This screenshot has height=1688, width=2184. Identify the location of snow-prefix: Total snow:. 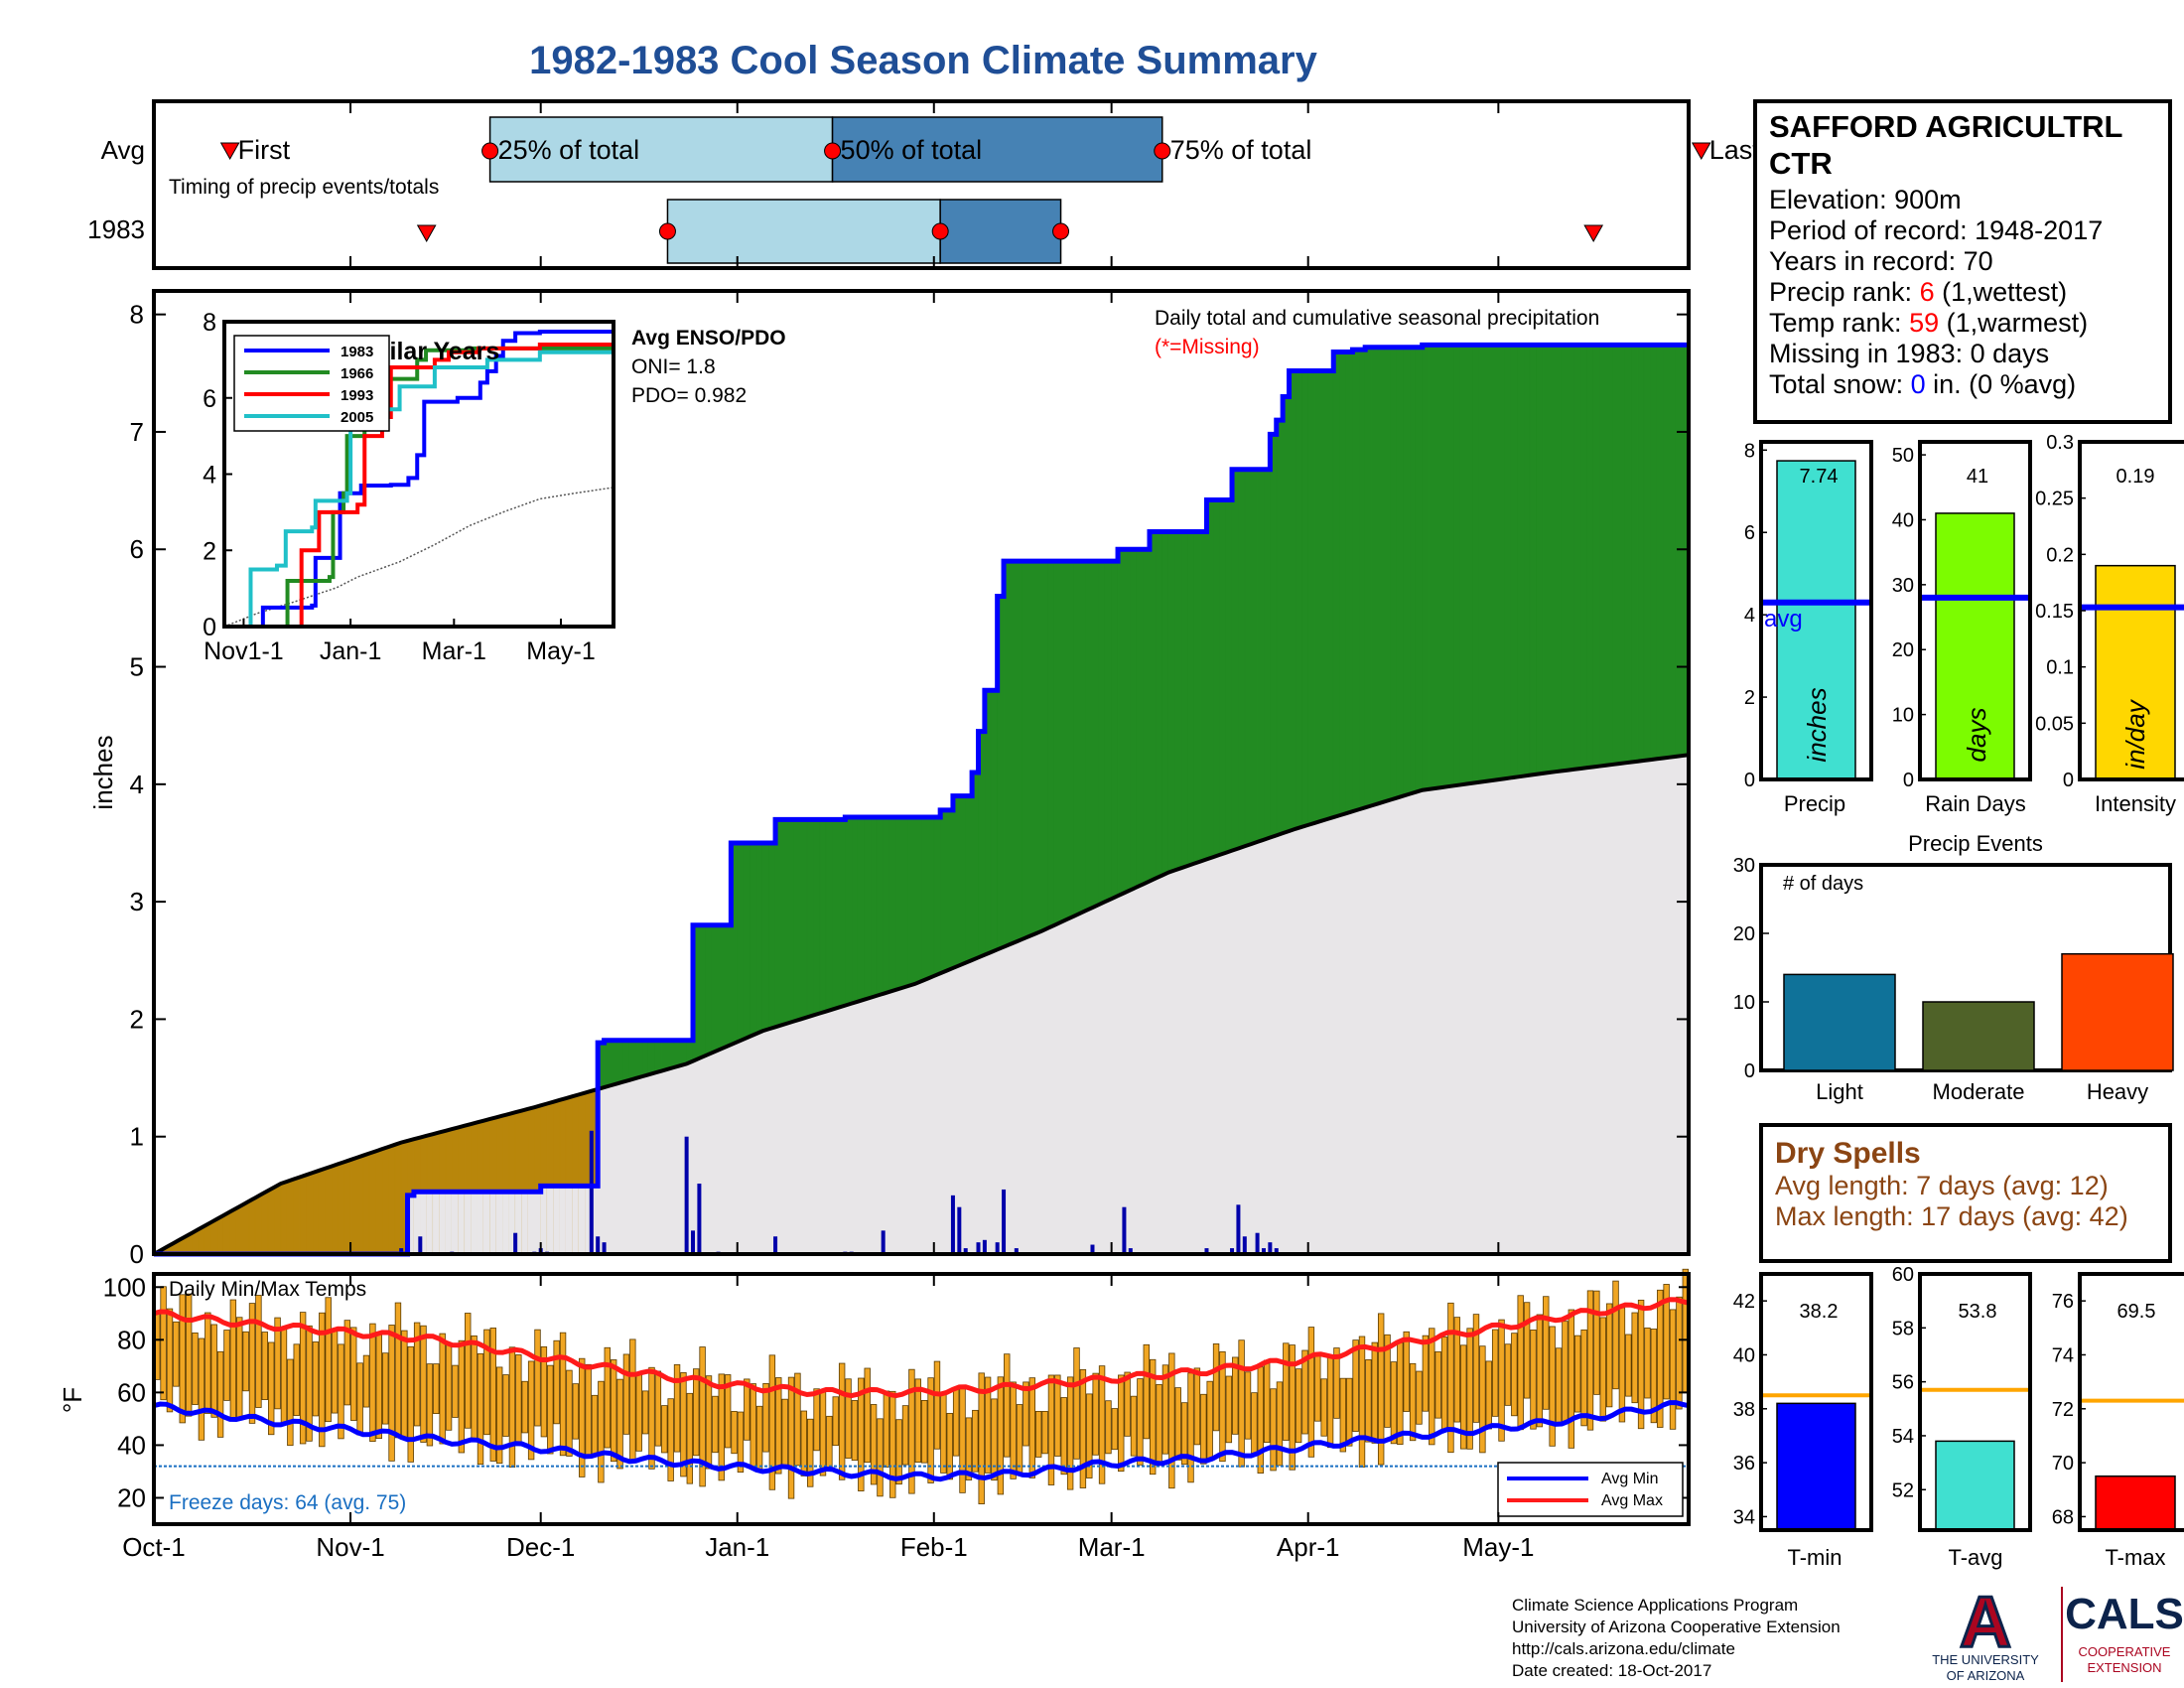
(1840, 384).